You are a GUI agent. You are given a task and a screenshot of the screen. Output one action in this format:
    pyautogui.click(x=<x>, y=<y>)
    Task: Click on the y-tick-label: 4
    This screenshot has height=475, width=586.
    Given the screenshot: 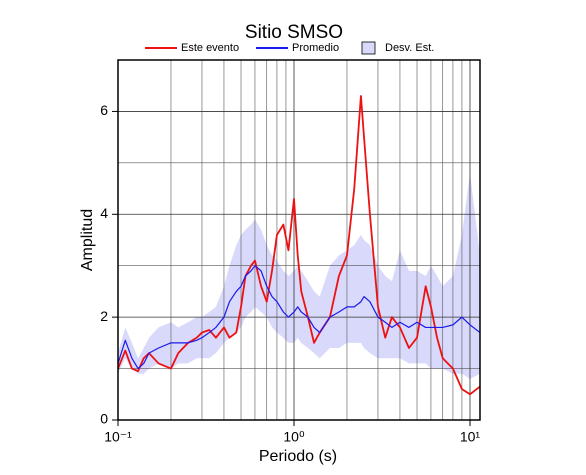 What is the action you would take?
    pyautogui.click(x=104, y=213)
    